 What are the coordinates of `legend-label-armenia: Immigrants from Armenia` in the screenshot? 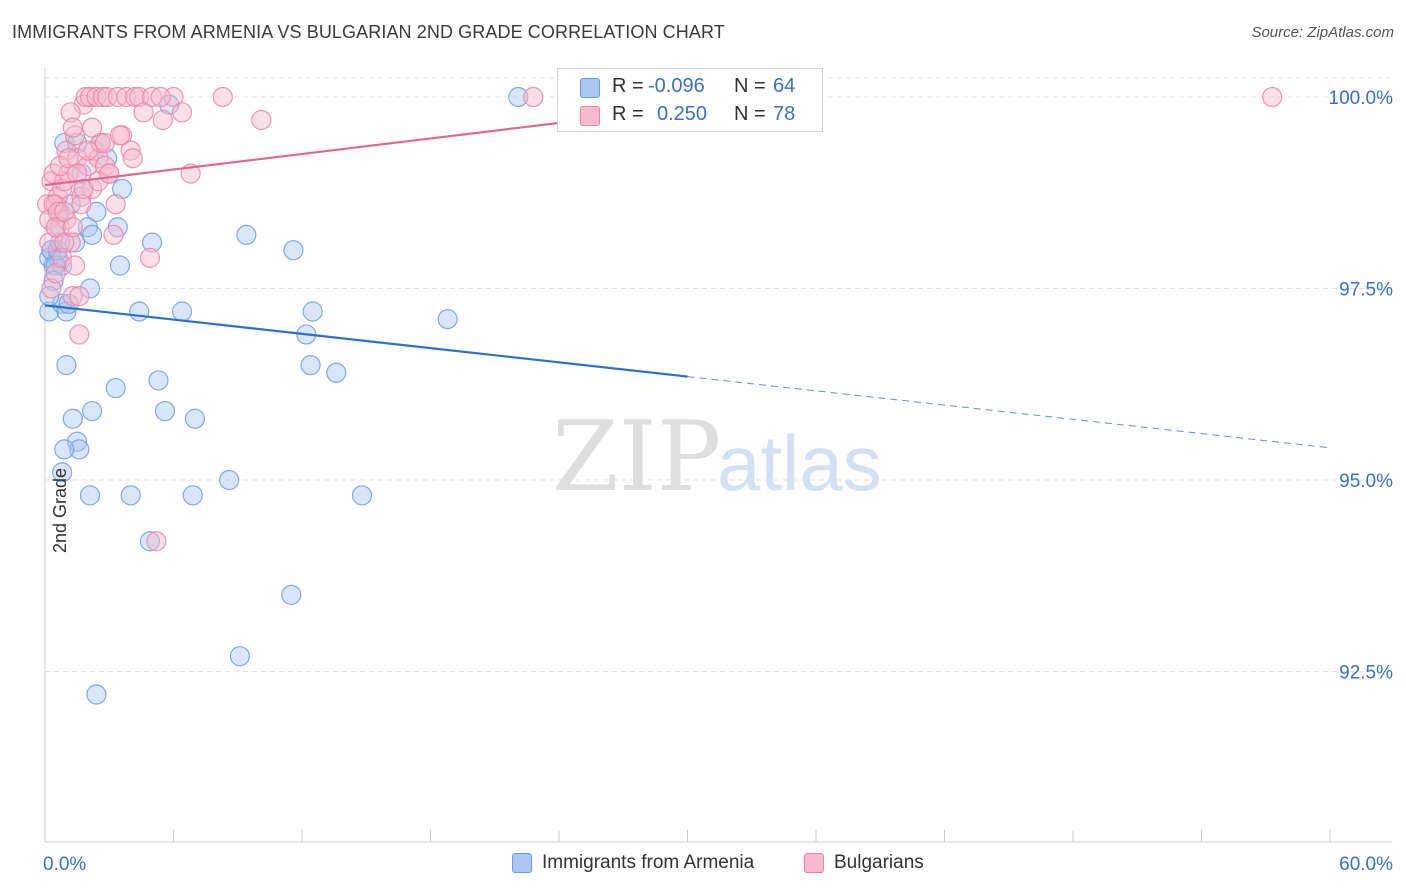 It's located at (648, 862).